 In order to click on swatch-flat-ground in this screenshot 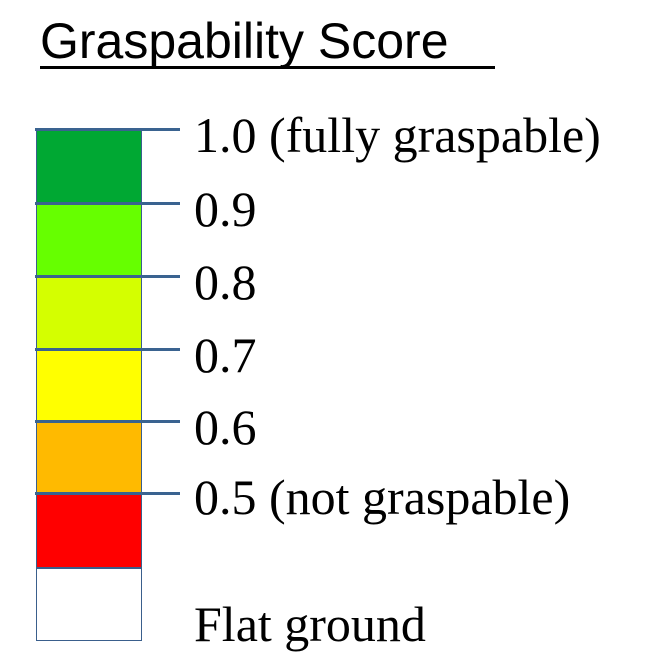, I will do `click(89, 604)`.